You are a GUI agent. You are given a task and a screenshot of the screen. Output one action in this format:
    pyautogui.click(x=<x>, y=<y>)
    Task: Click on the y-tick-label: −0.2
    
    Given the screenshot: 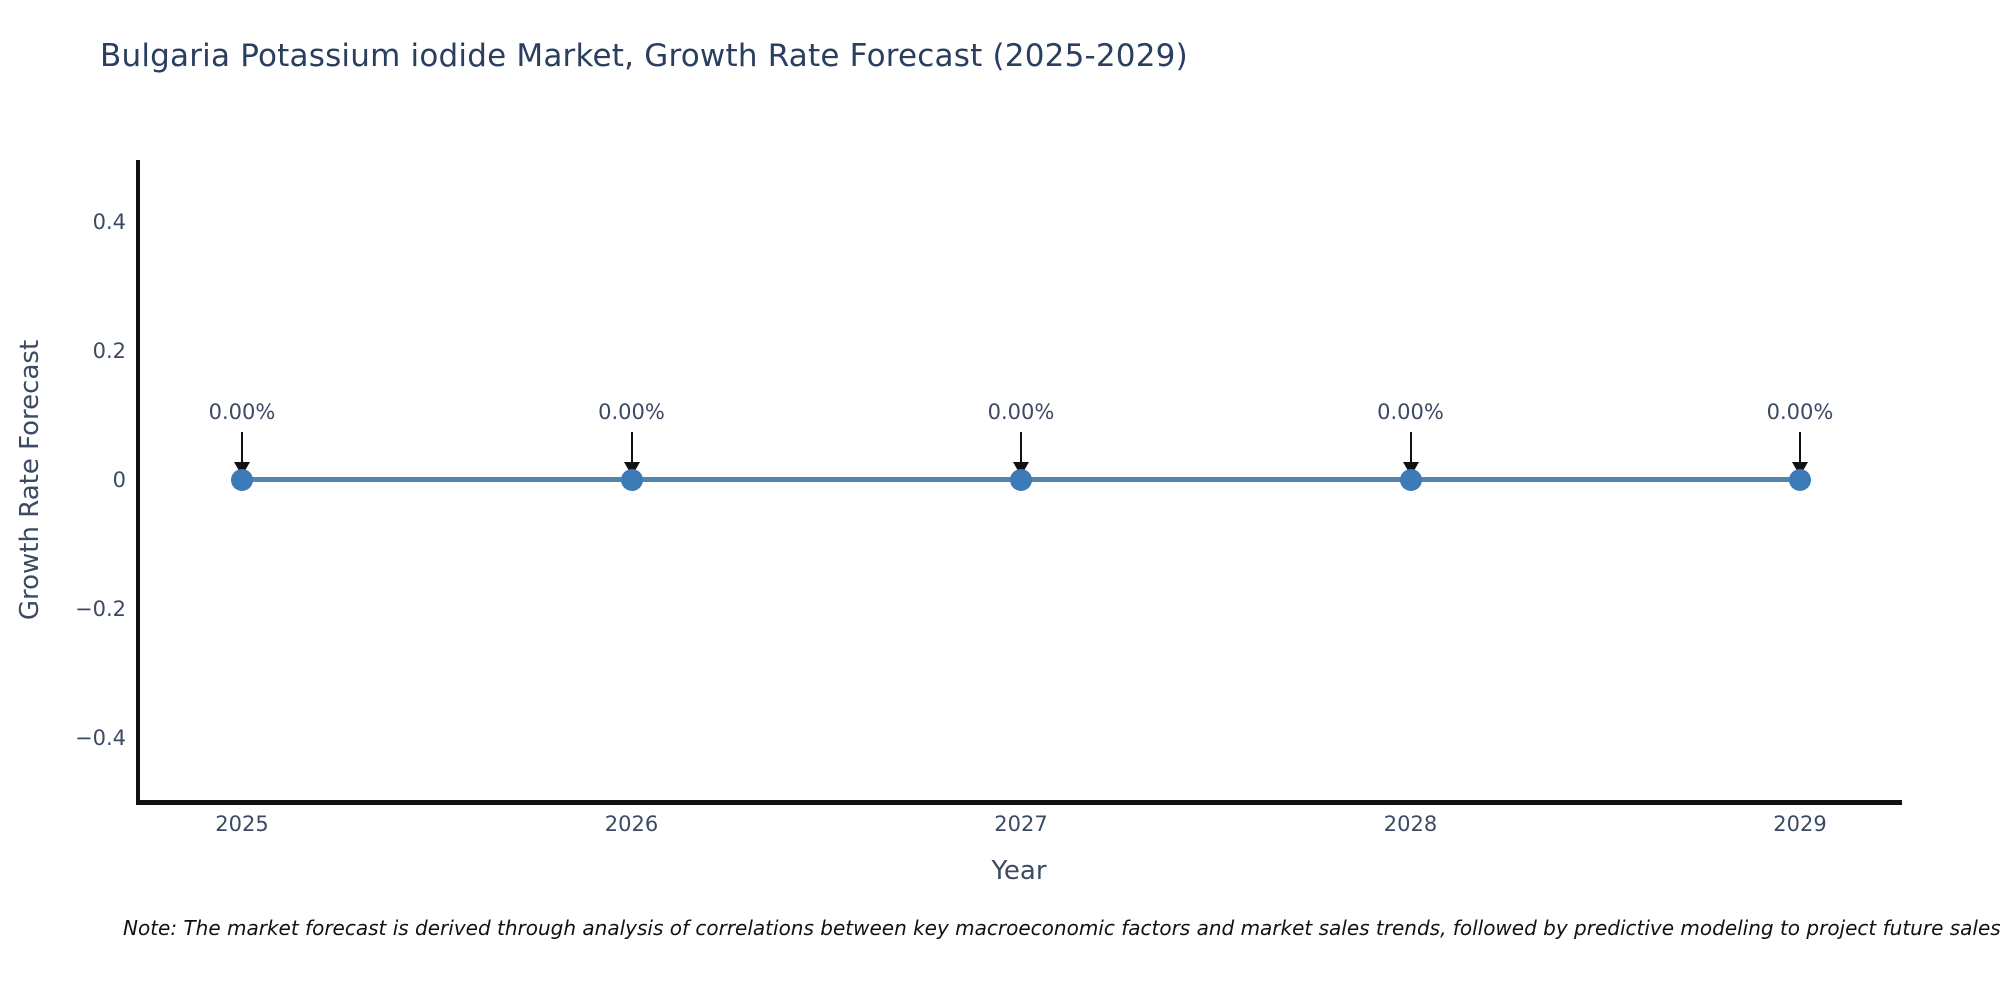 What is the action you would take?
    pyautogui.click(x=100, y=609)
    